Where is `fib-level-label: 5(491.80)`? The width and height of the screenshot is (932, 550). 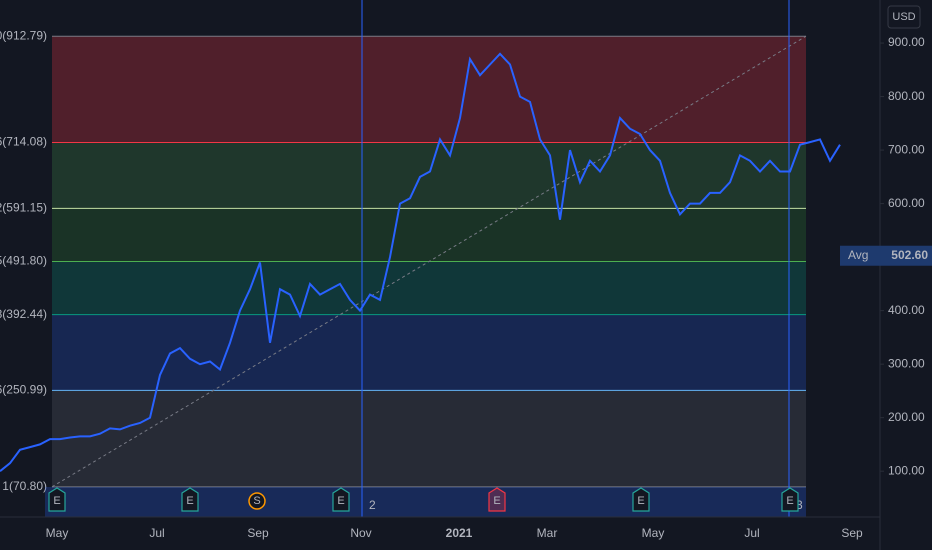
fib-level-label: 5(491.80) is located at coordinates (23, 261).